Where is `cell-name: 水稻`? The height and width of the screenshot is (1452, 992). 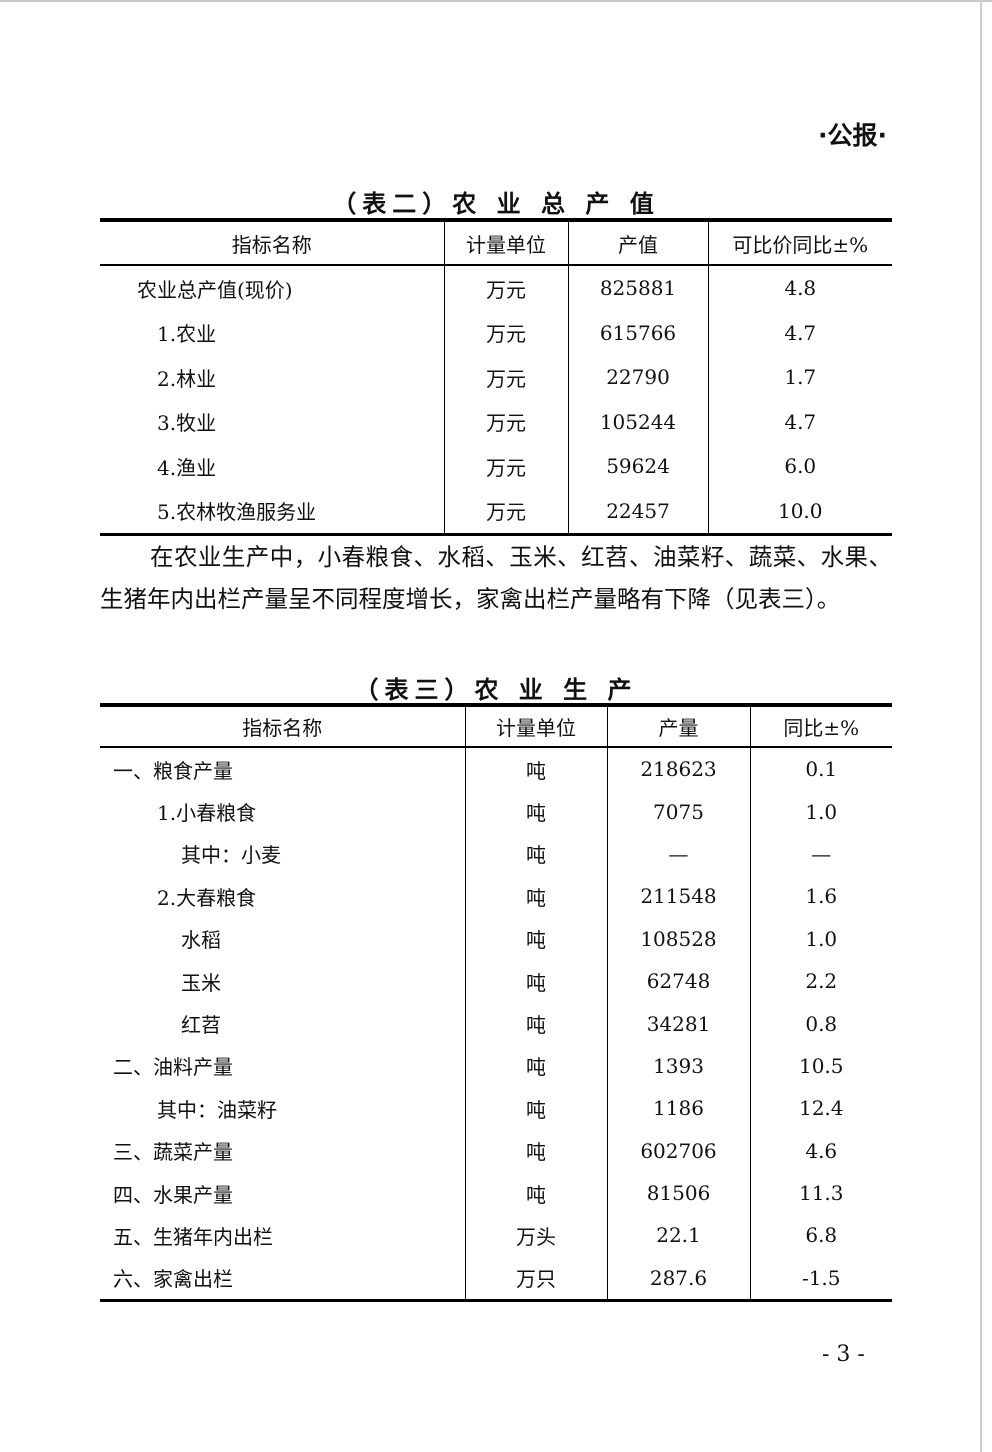
cell-name: 水稻 is located at coordinates (201, 940).